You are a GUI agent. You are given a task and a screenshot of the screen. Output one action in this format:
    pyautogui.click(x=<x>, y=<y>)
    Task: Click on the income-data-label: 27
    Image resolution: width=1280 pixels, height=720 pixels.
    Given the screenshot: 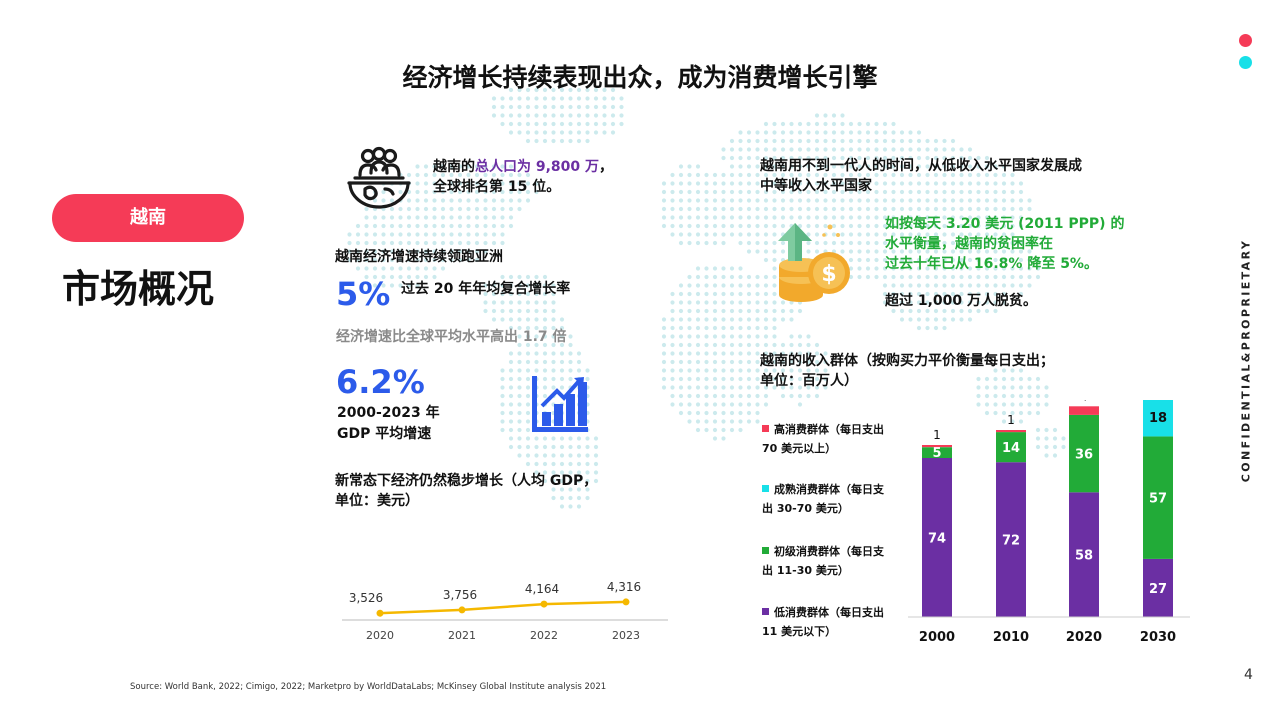 What is the action you would take?
    pyautogui.click(x=1158, y=589)
    